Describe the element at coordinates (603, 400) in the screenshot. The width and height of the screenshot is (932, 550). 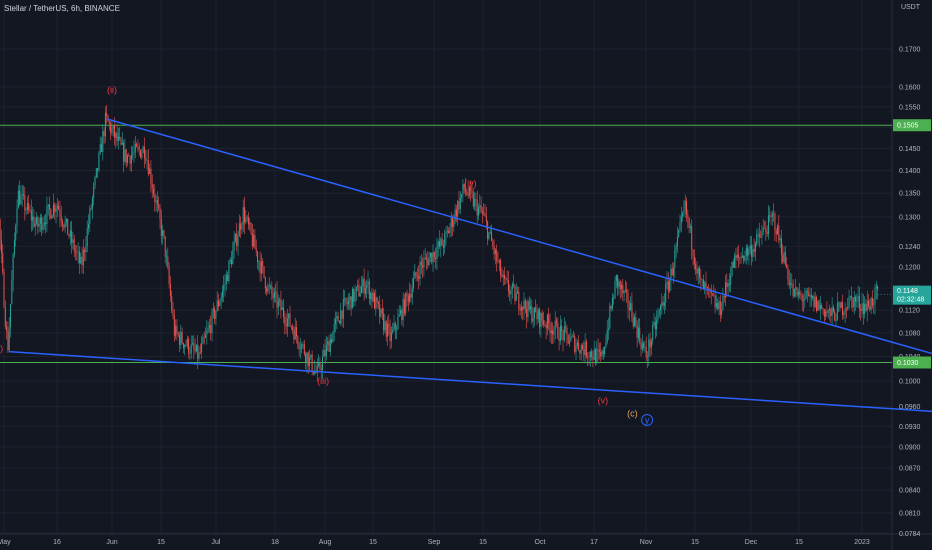
I see `wave-label: (v)` at that location.